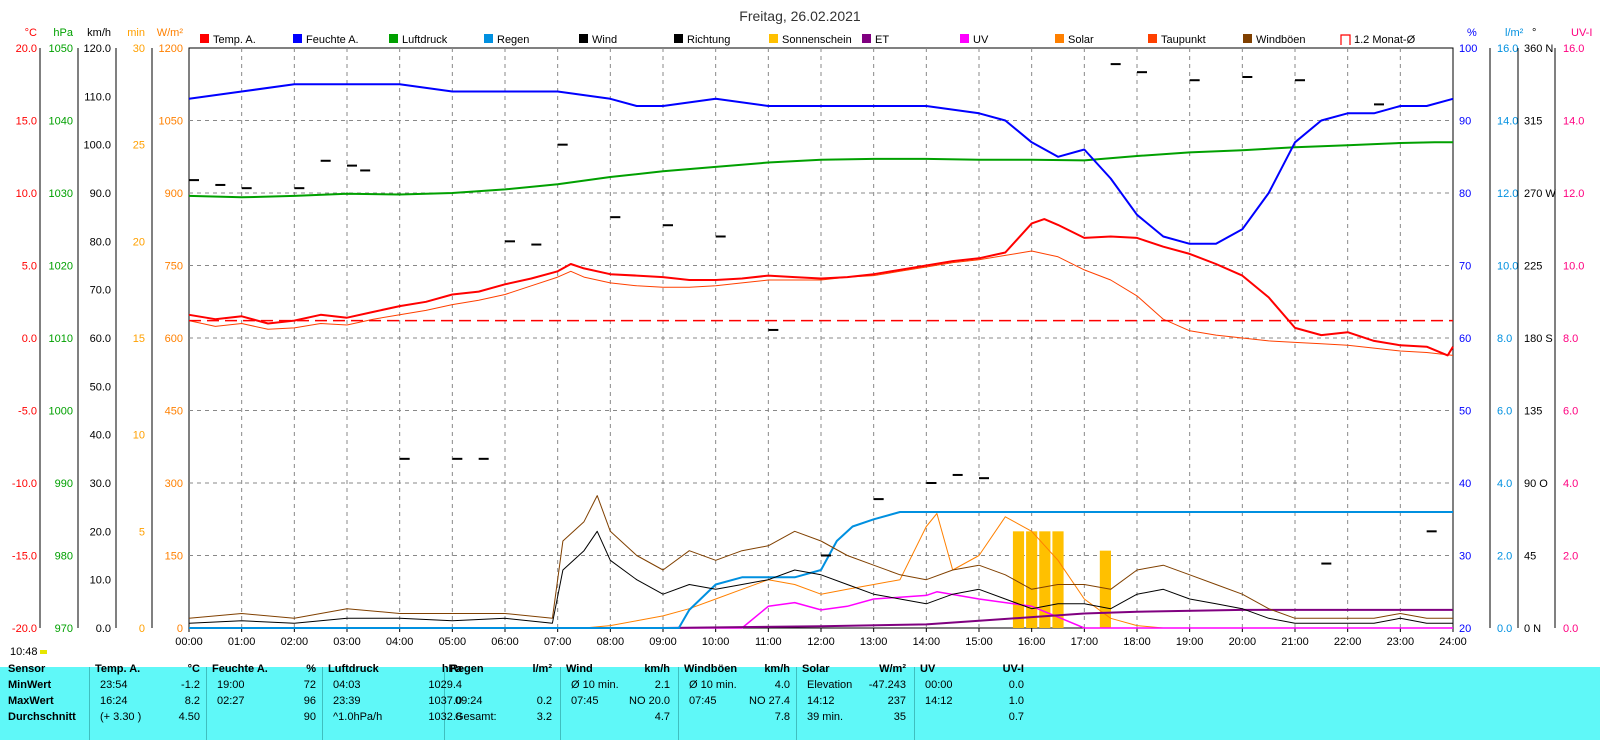 Image resolution: width=1600 pixels, height=740 pixels. What do you see at coordinates (100, 387) in the screenshot?
I see `wind-tick-label: 50.0` at bounding box center [100, 387].